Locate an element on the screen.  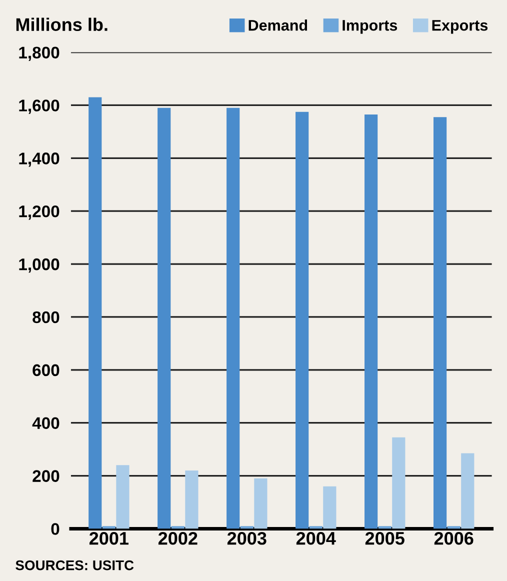
x-tick-label: 2006 is located at coordinates (454, 538).